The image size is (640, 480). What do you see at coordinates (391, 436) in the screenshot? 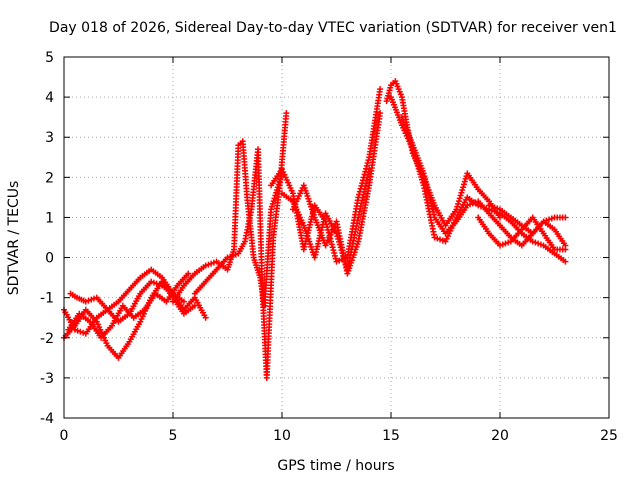
I see `x-tick-label: 15` at bounding box center [391, 436].